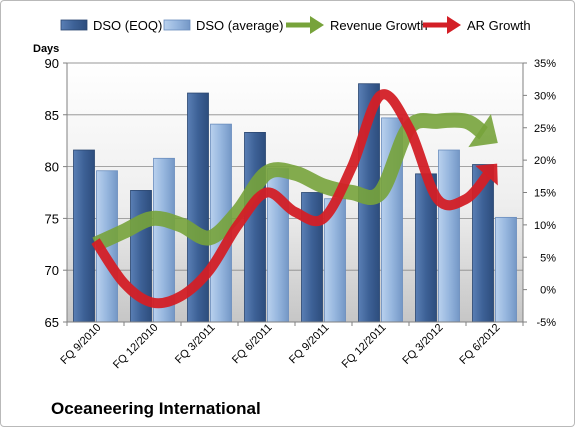  I want to click on y-left-tick-label: 70, so click(52, 270).